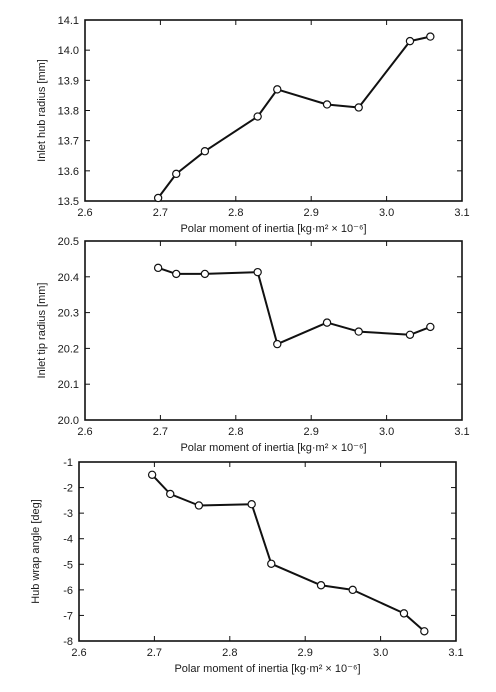 This screenshot has height=692, width=496. What do you see at coordinates (42, 331) in the screenshot?
I see `chart-2-y-axis-label: Inlet tip radius [mm]` at bounding box center [42, 331].